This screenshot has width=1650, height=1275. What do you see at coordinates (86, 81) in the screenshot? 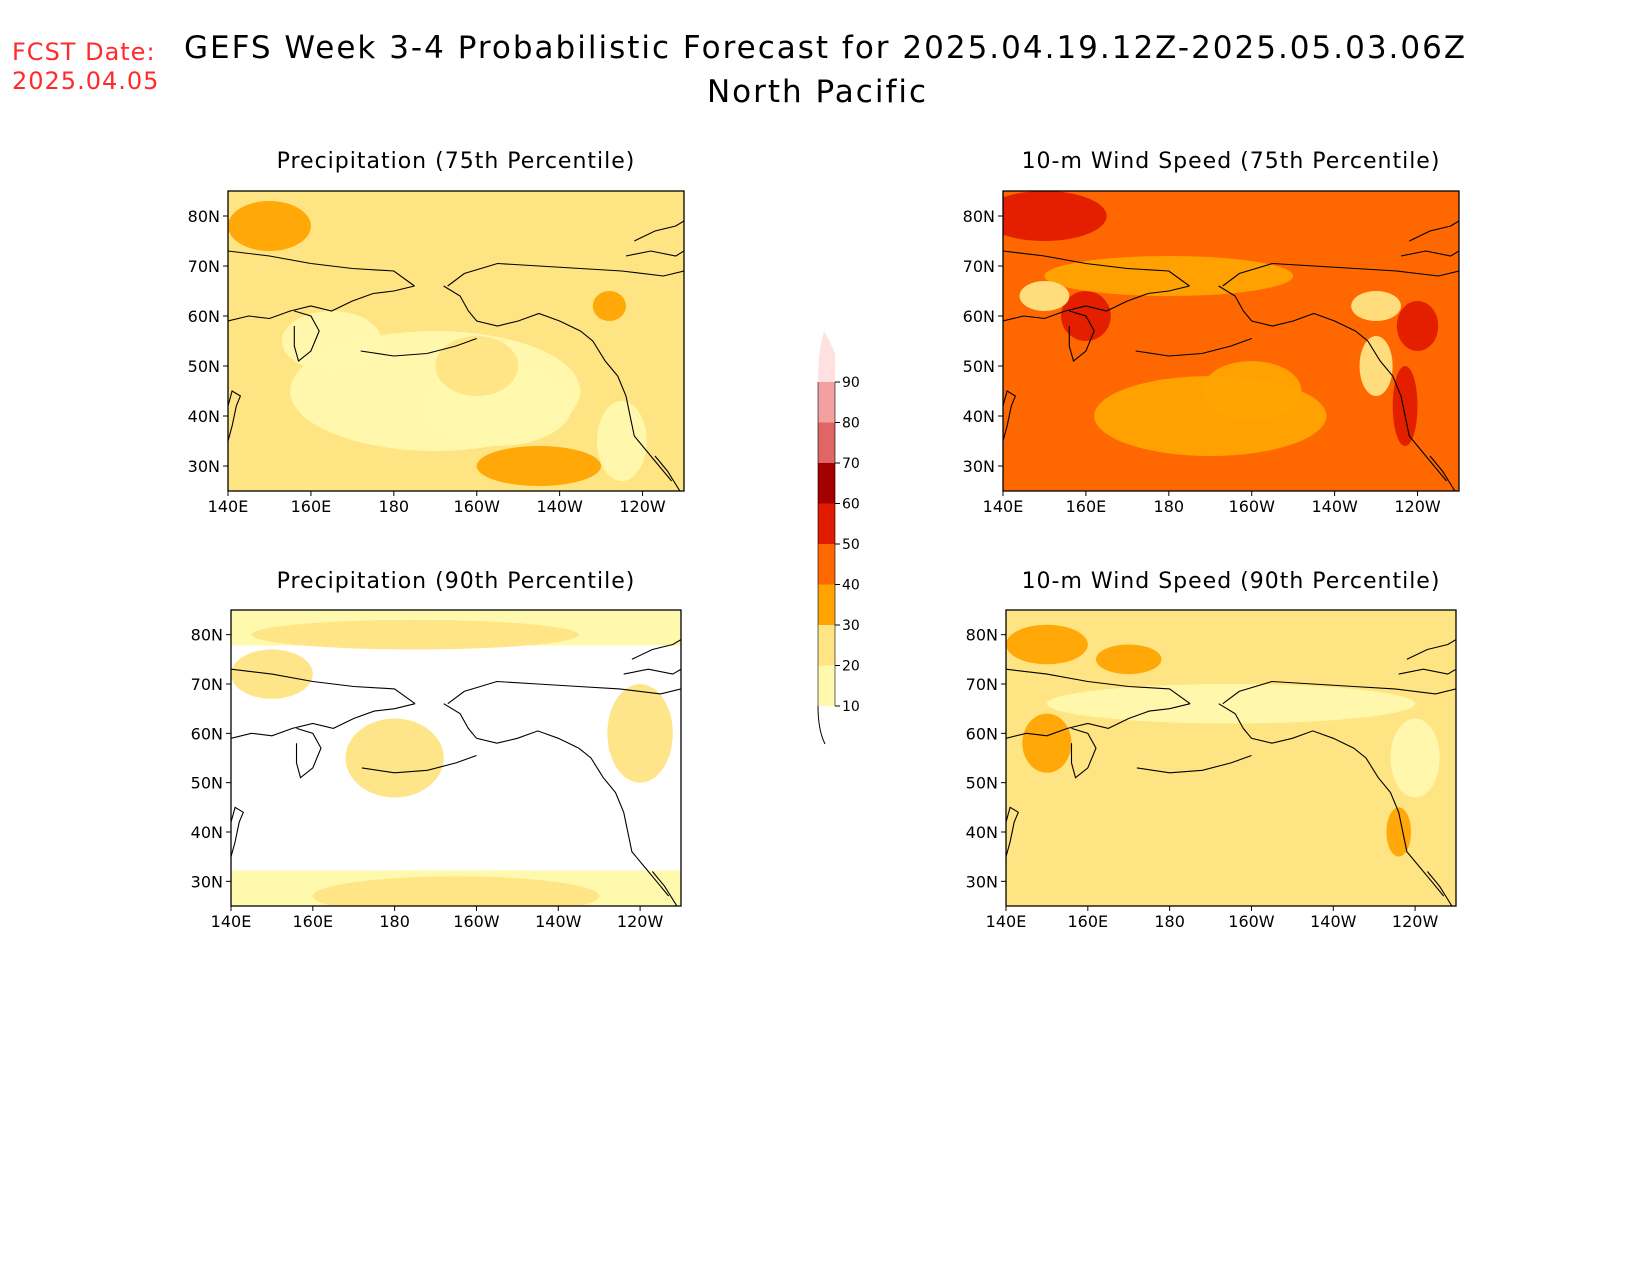
I see `fcst-date-value: 2025.04.05` at bounding box center [86, 81].